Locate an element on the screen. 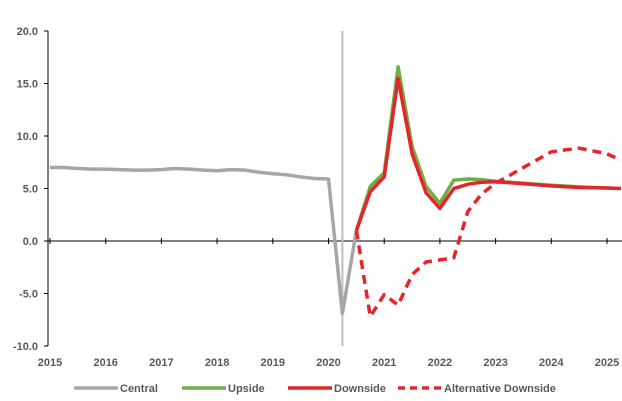 The width and height of the screenshot is (622, 401). y-tick-label: 15.0 is located at coordinates (27, 85).